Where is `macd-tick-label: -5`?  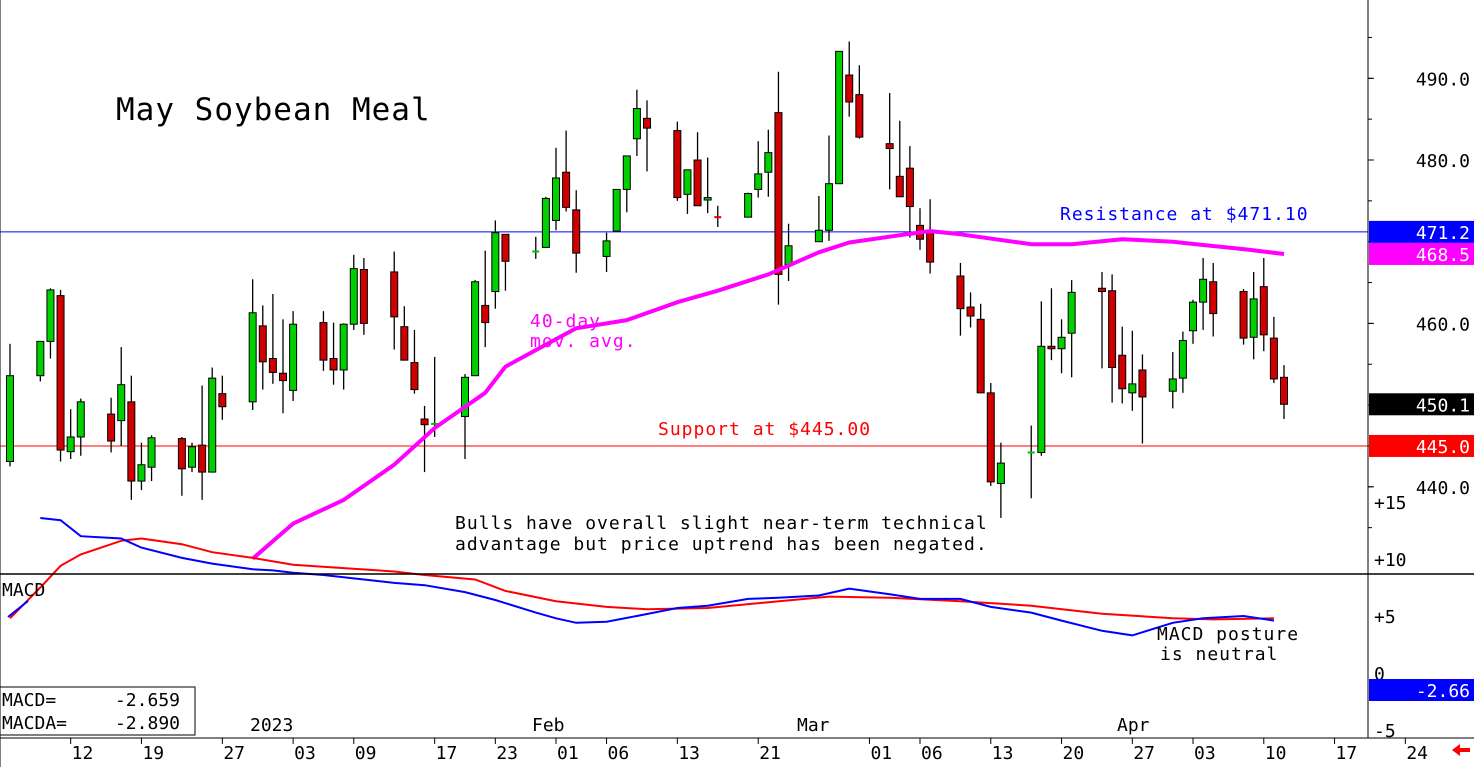 macd-tick-label: -5 is located at coordinates (1385, 731).